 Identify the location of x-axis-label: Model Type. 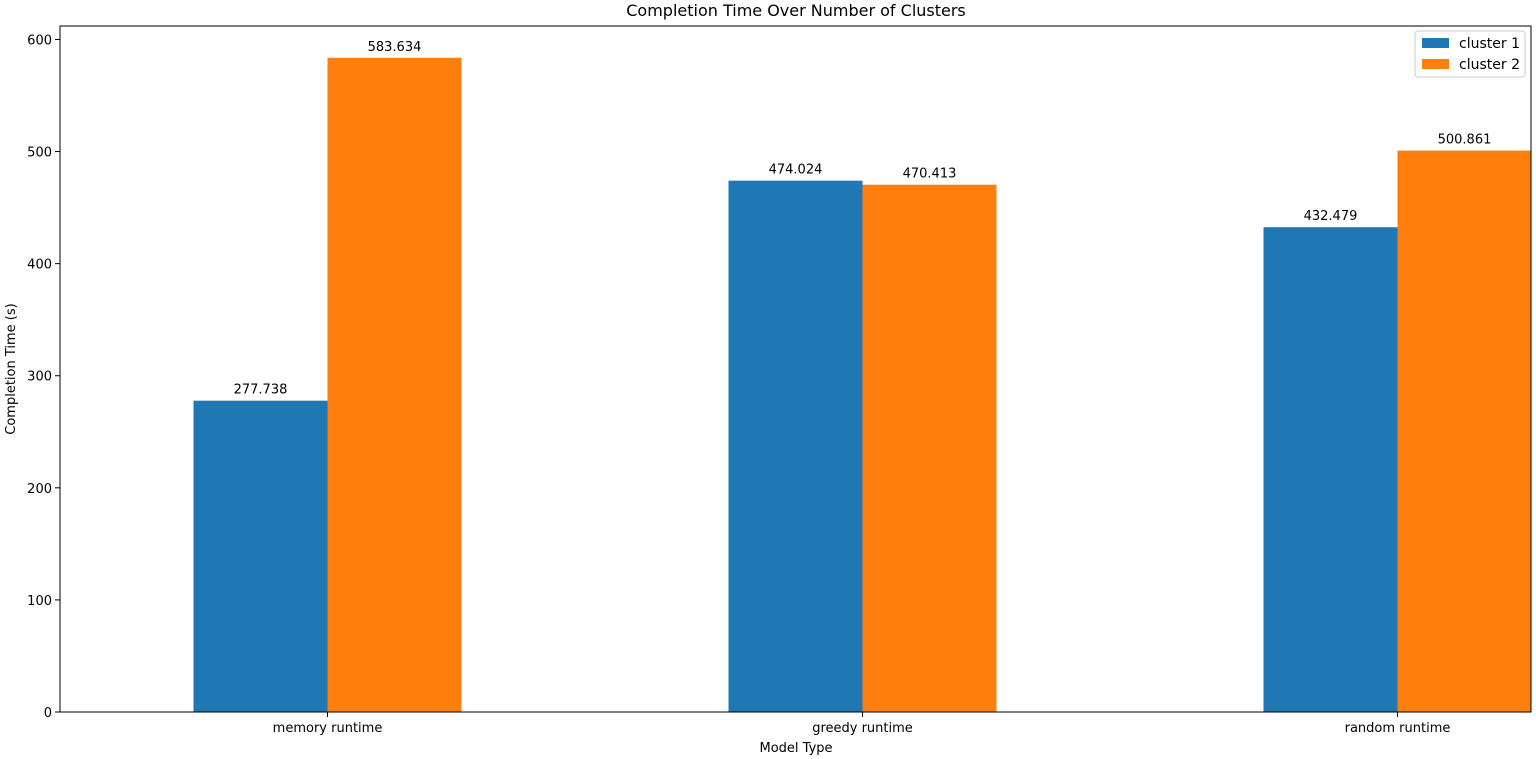
(795, 748).